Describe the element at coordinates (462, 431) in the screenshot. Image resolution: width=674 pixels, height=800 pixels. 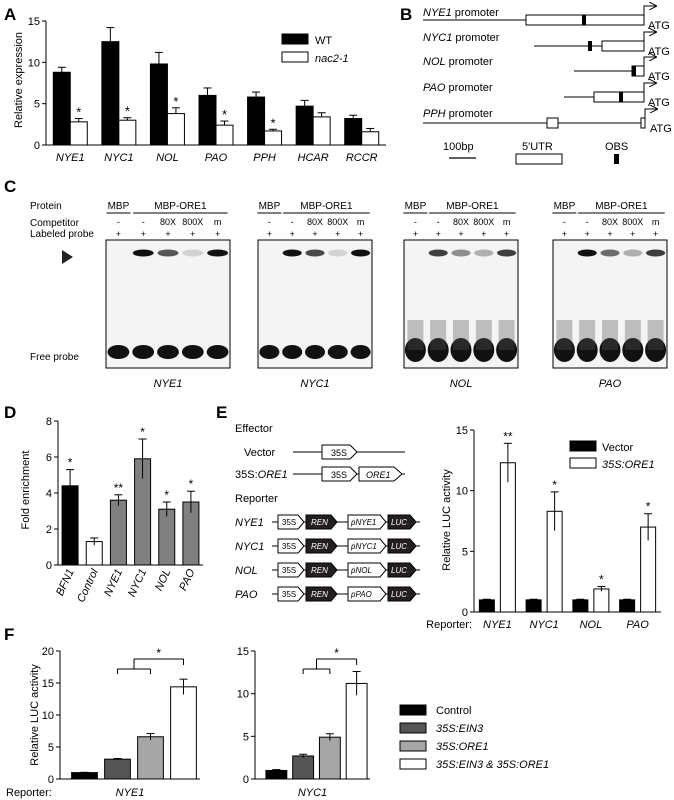
I see `y-tick-label: 15` at that location.